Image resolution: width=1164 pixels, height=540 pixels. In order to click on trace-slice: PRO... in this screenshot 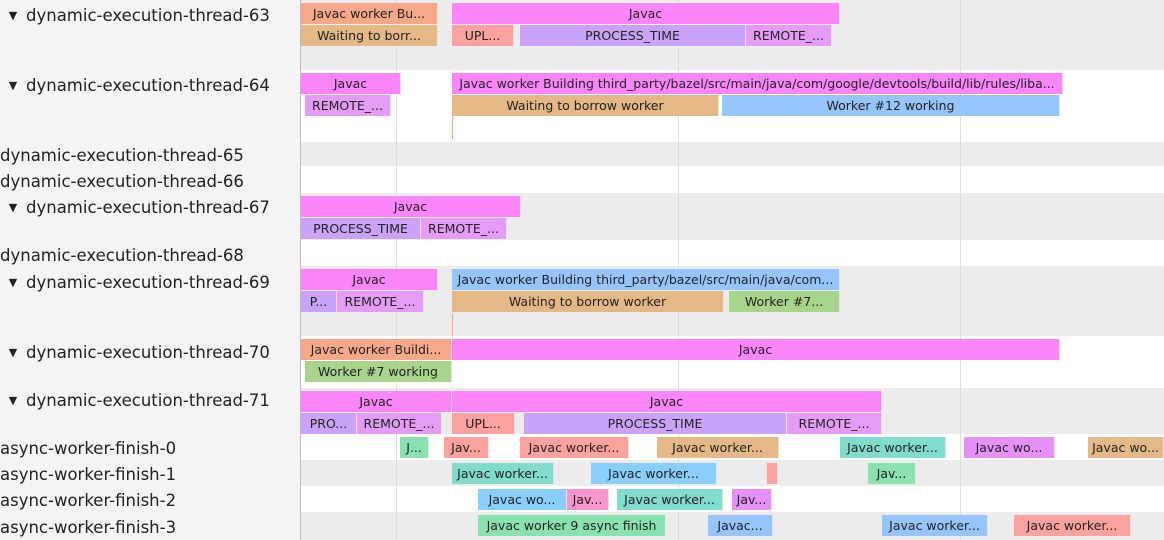, I will do `click(329, 423)`.